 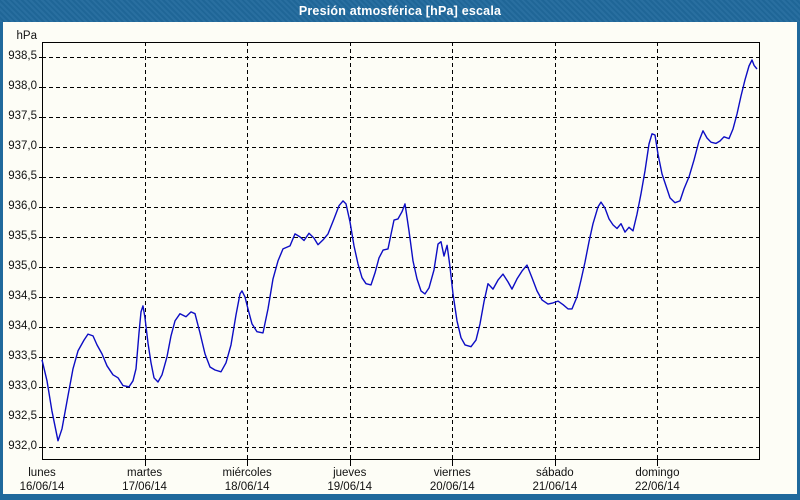 What do you see at coordinates (657, 473) in the screenshot?
I see `day-name-label: domingo` at bounding box center [657, 473].